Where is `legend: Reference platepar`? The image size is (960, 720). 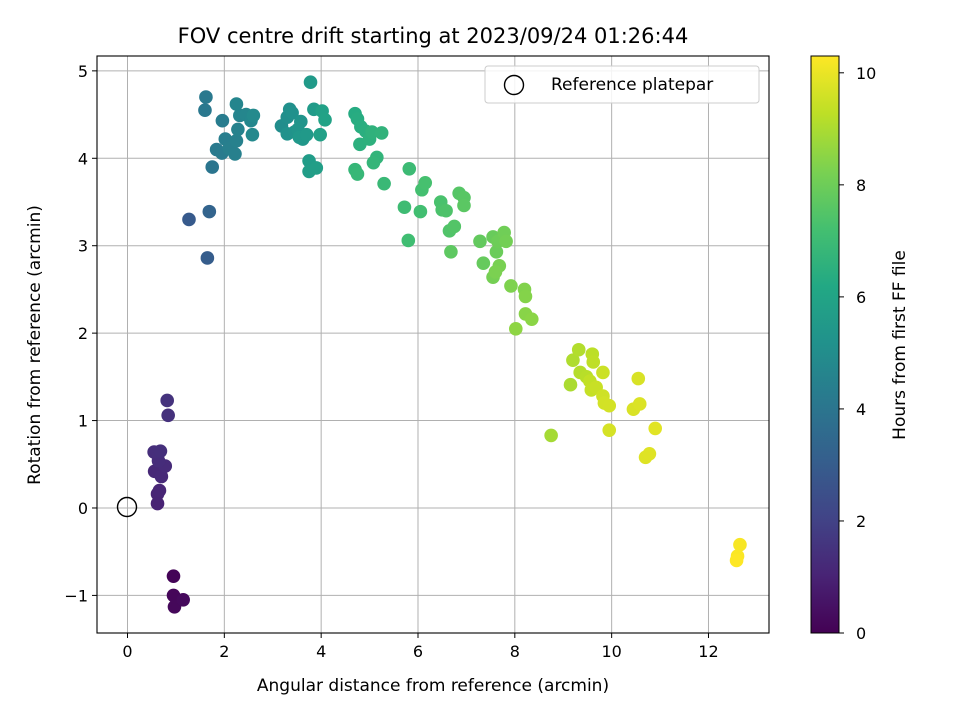 legend: Reference platepar is located at coordinates (622, 84).